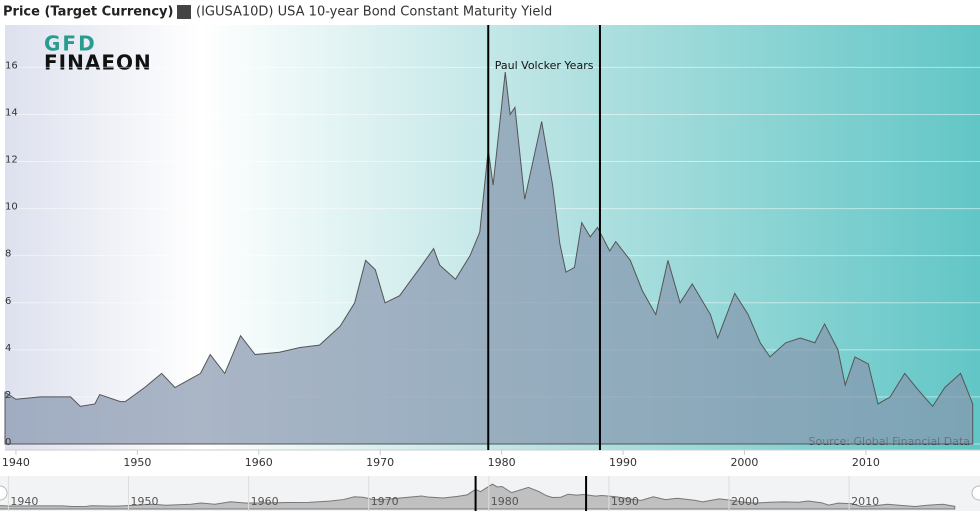  What do you see at coordinates (866, 462) in the screenshot?
I see `x-tick-label: 2010` at bounding box center [866, 462].